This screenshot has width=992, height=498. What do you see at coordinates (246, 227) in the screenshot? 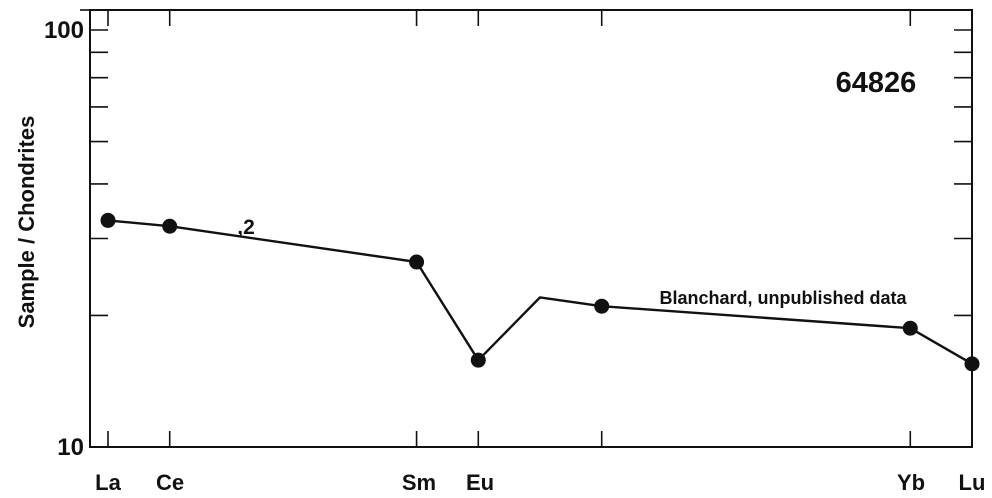
I see `annotation-sample-split: ,2` at bounding box center [246, 227].